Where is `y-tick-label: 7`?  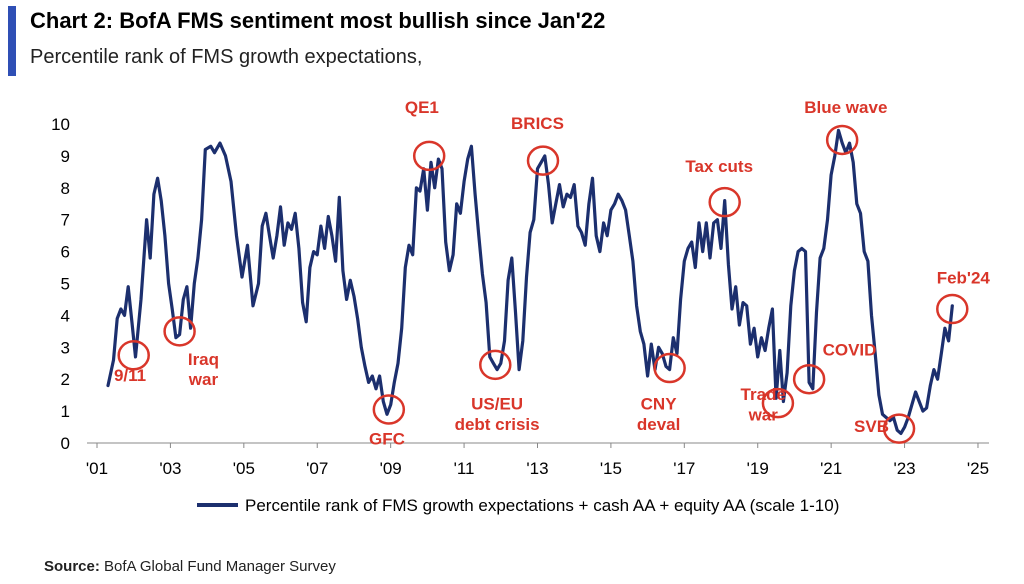
y-tick-label: 7 is located at coordinates (65, 220).